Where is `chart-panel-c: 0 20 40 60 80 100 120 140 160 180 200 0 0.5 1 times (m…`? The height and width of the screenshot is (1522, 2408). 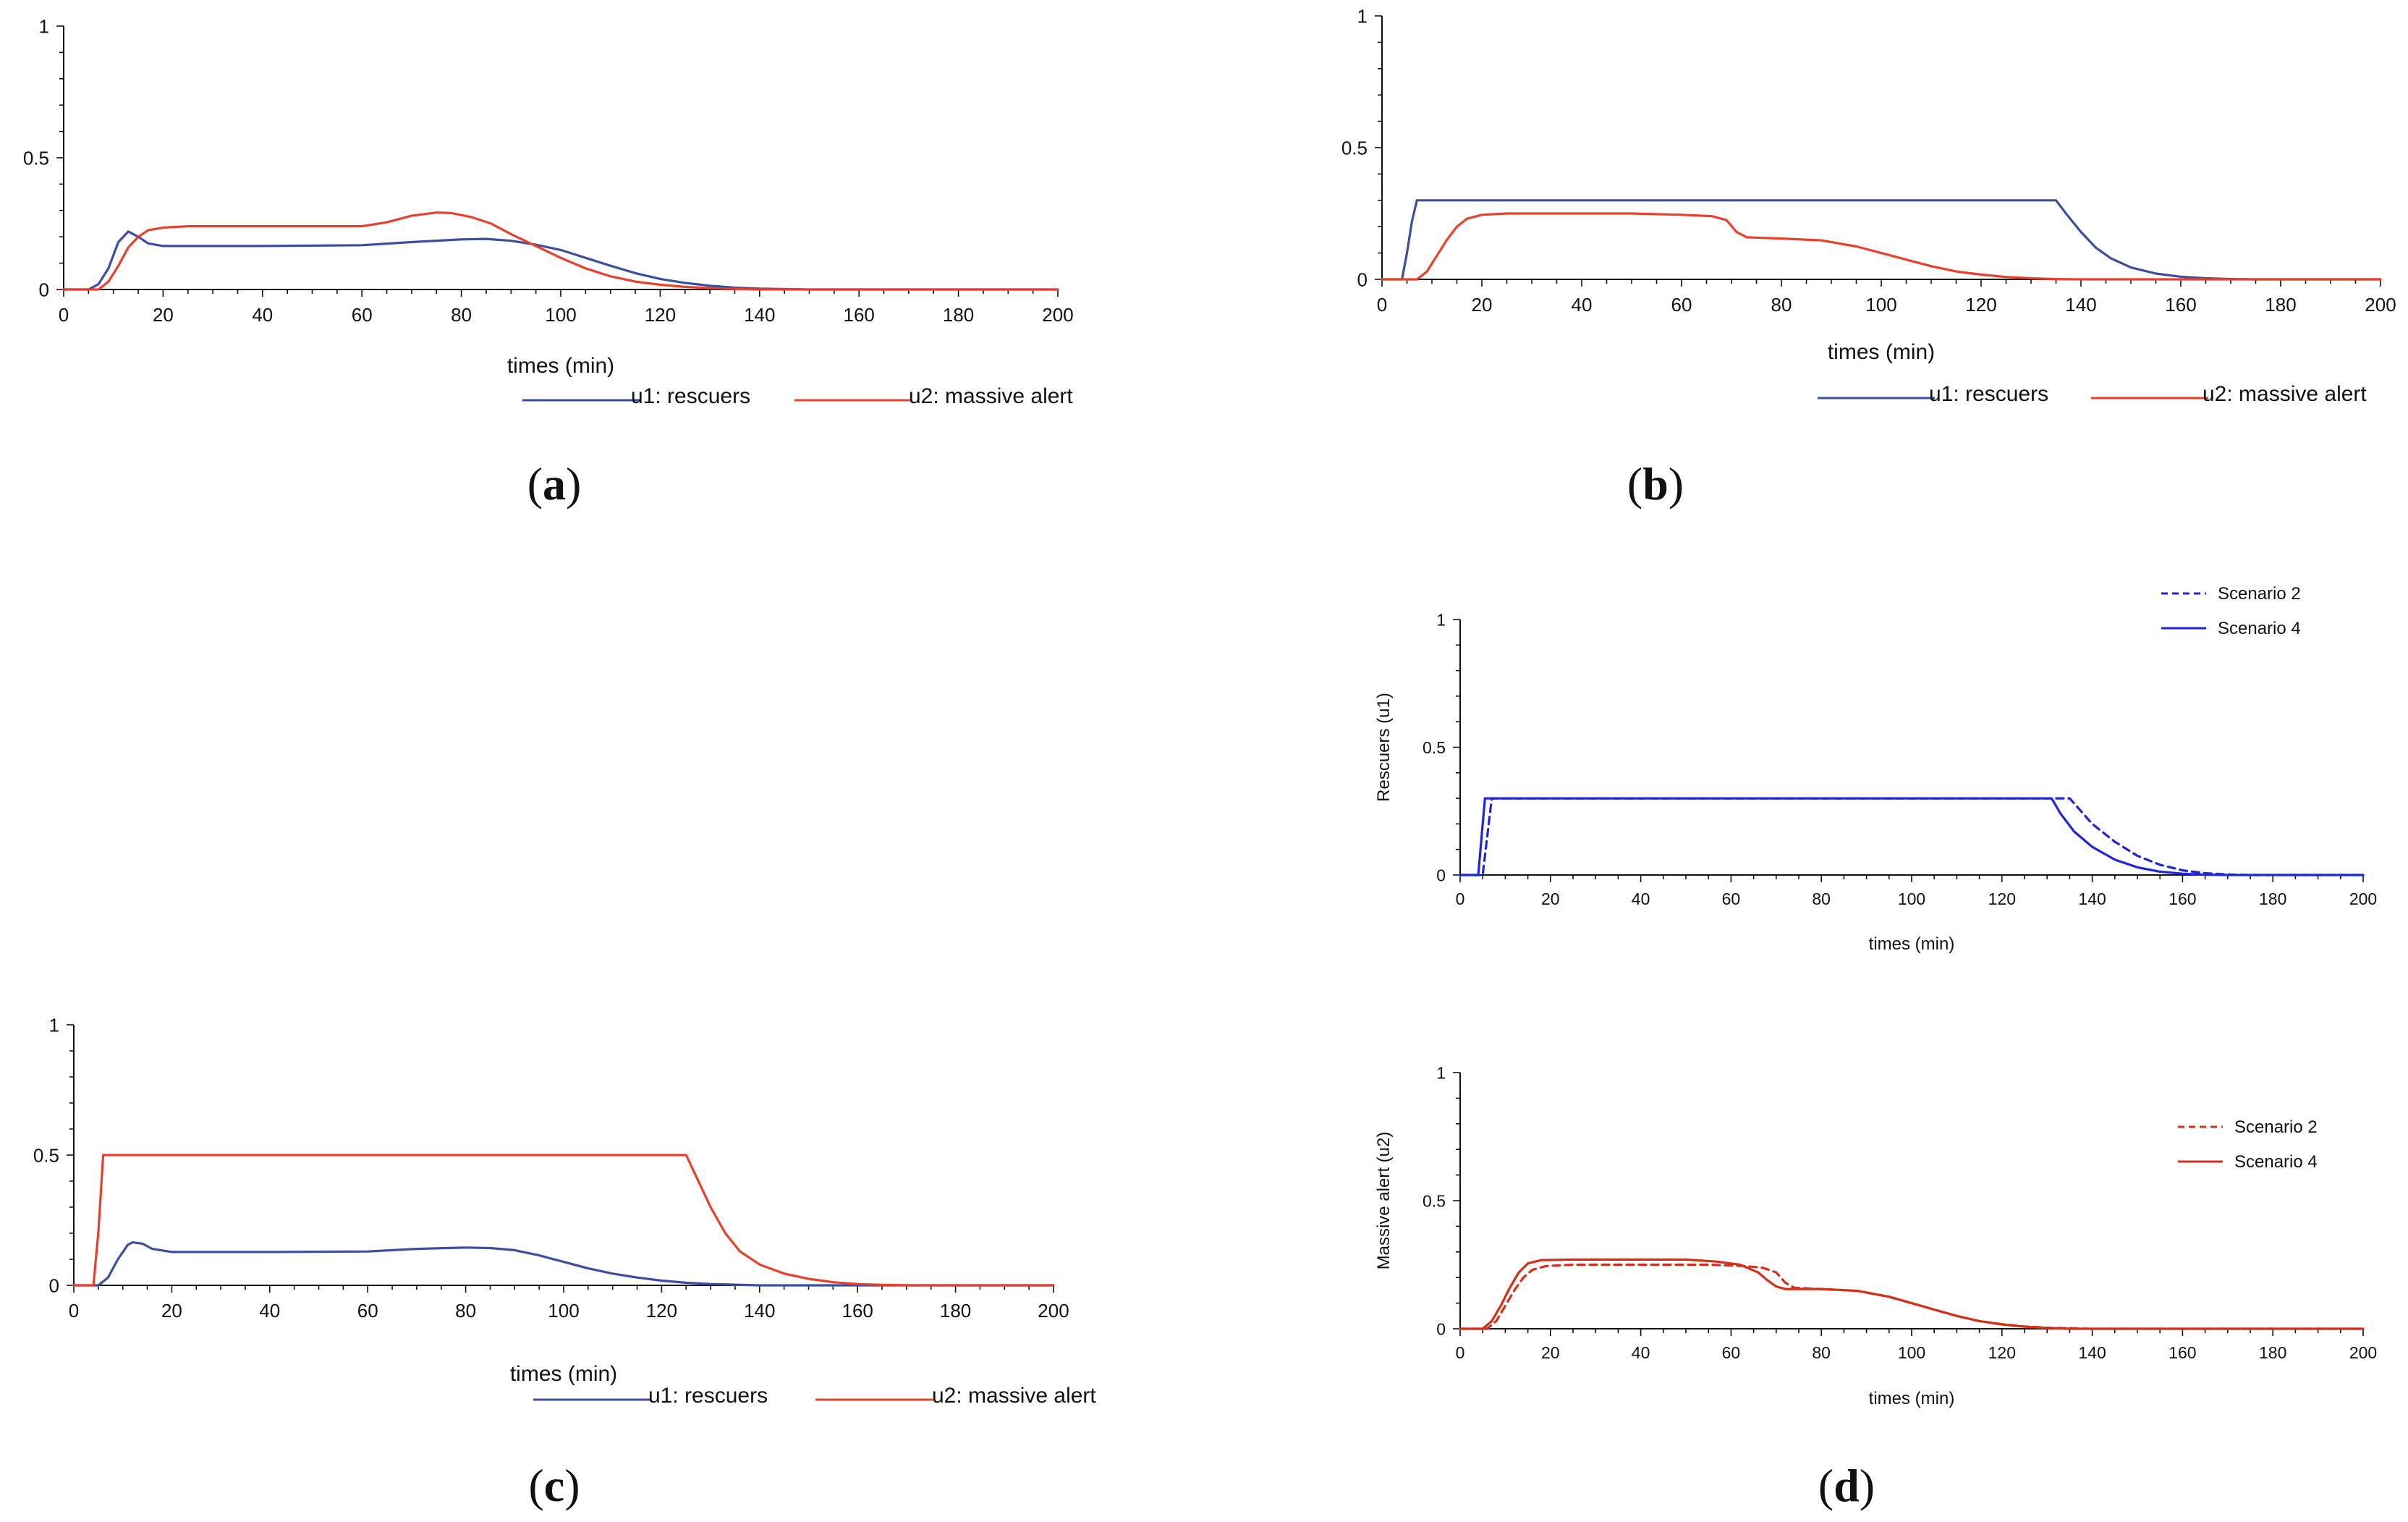
chart-panel-c: 0 20 40 60 80 100 120 140 160 180 200 0 0.5 1 times (m… is located at coordinates (565, 1262).